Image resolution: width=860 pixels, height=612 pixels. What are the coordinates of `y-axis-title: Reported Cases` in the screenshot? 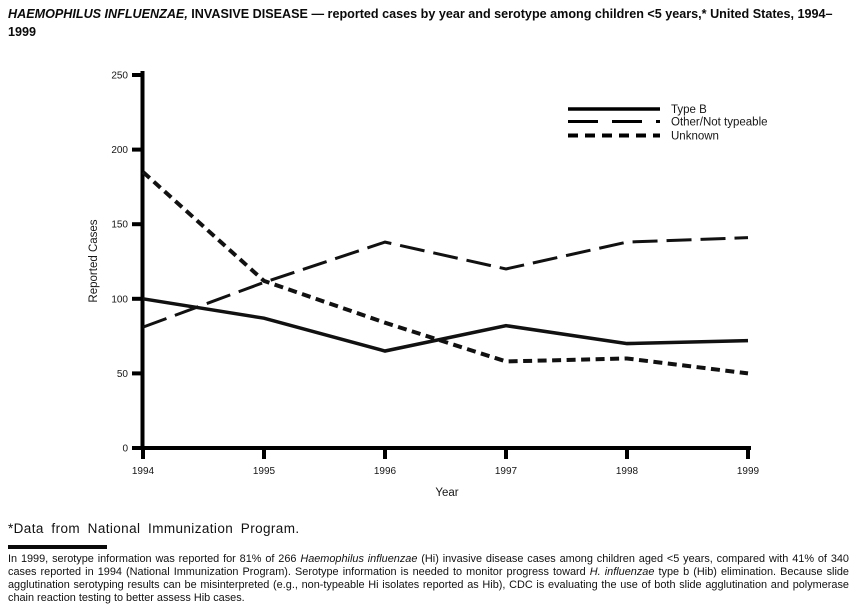 It's located at (94, 260).